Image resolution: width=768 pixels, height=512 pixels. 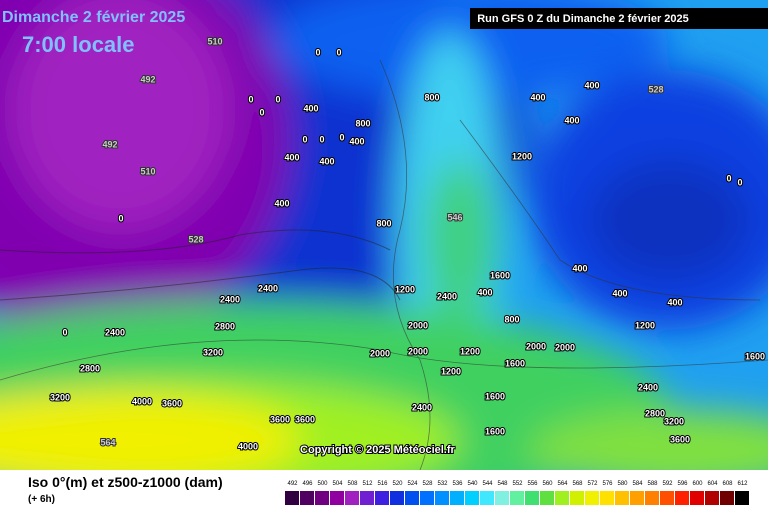 What do you see at coordinates (547, 484) in the screenshot?
I see `legend-label: 560` at bounding box center [547, 484].